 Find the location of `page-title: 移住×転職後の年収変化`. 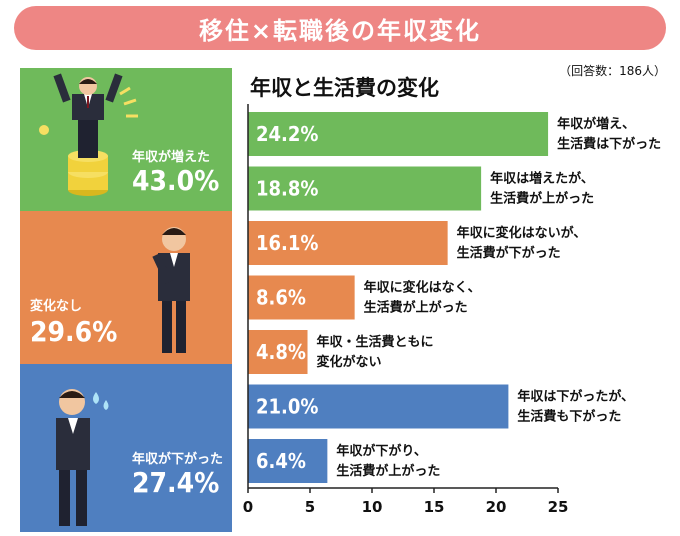

page-title: 移住×転職後の年収変化 is located at coordinates (340, 30).